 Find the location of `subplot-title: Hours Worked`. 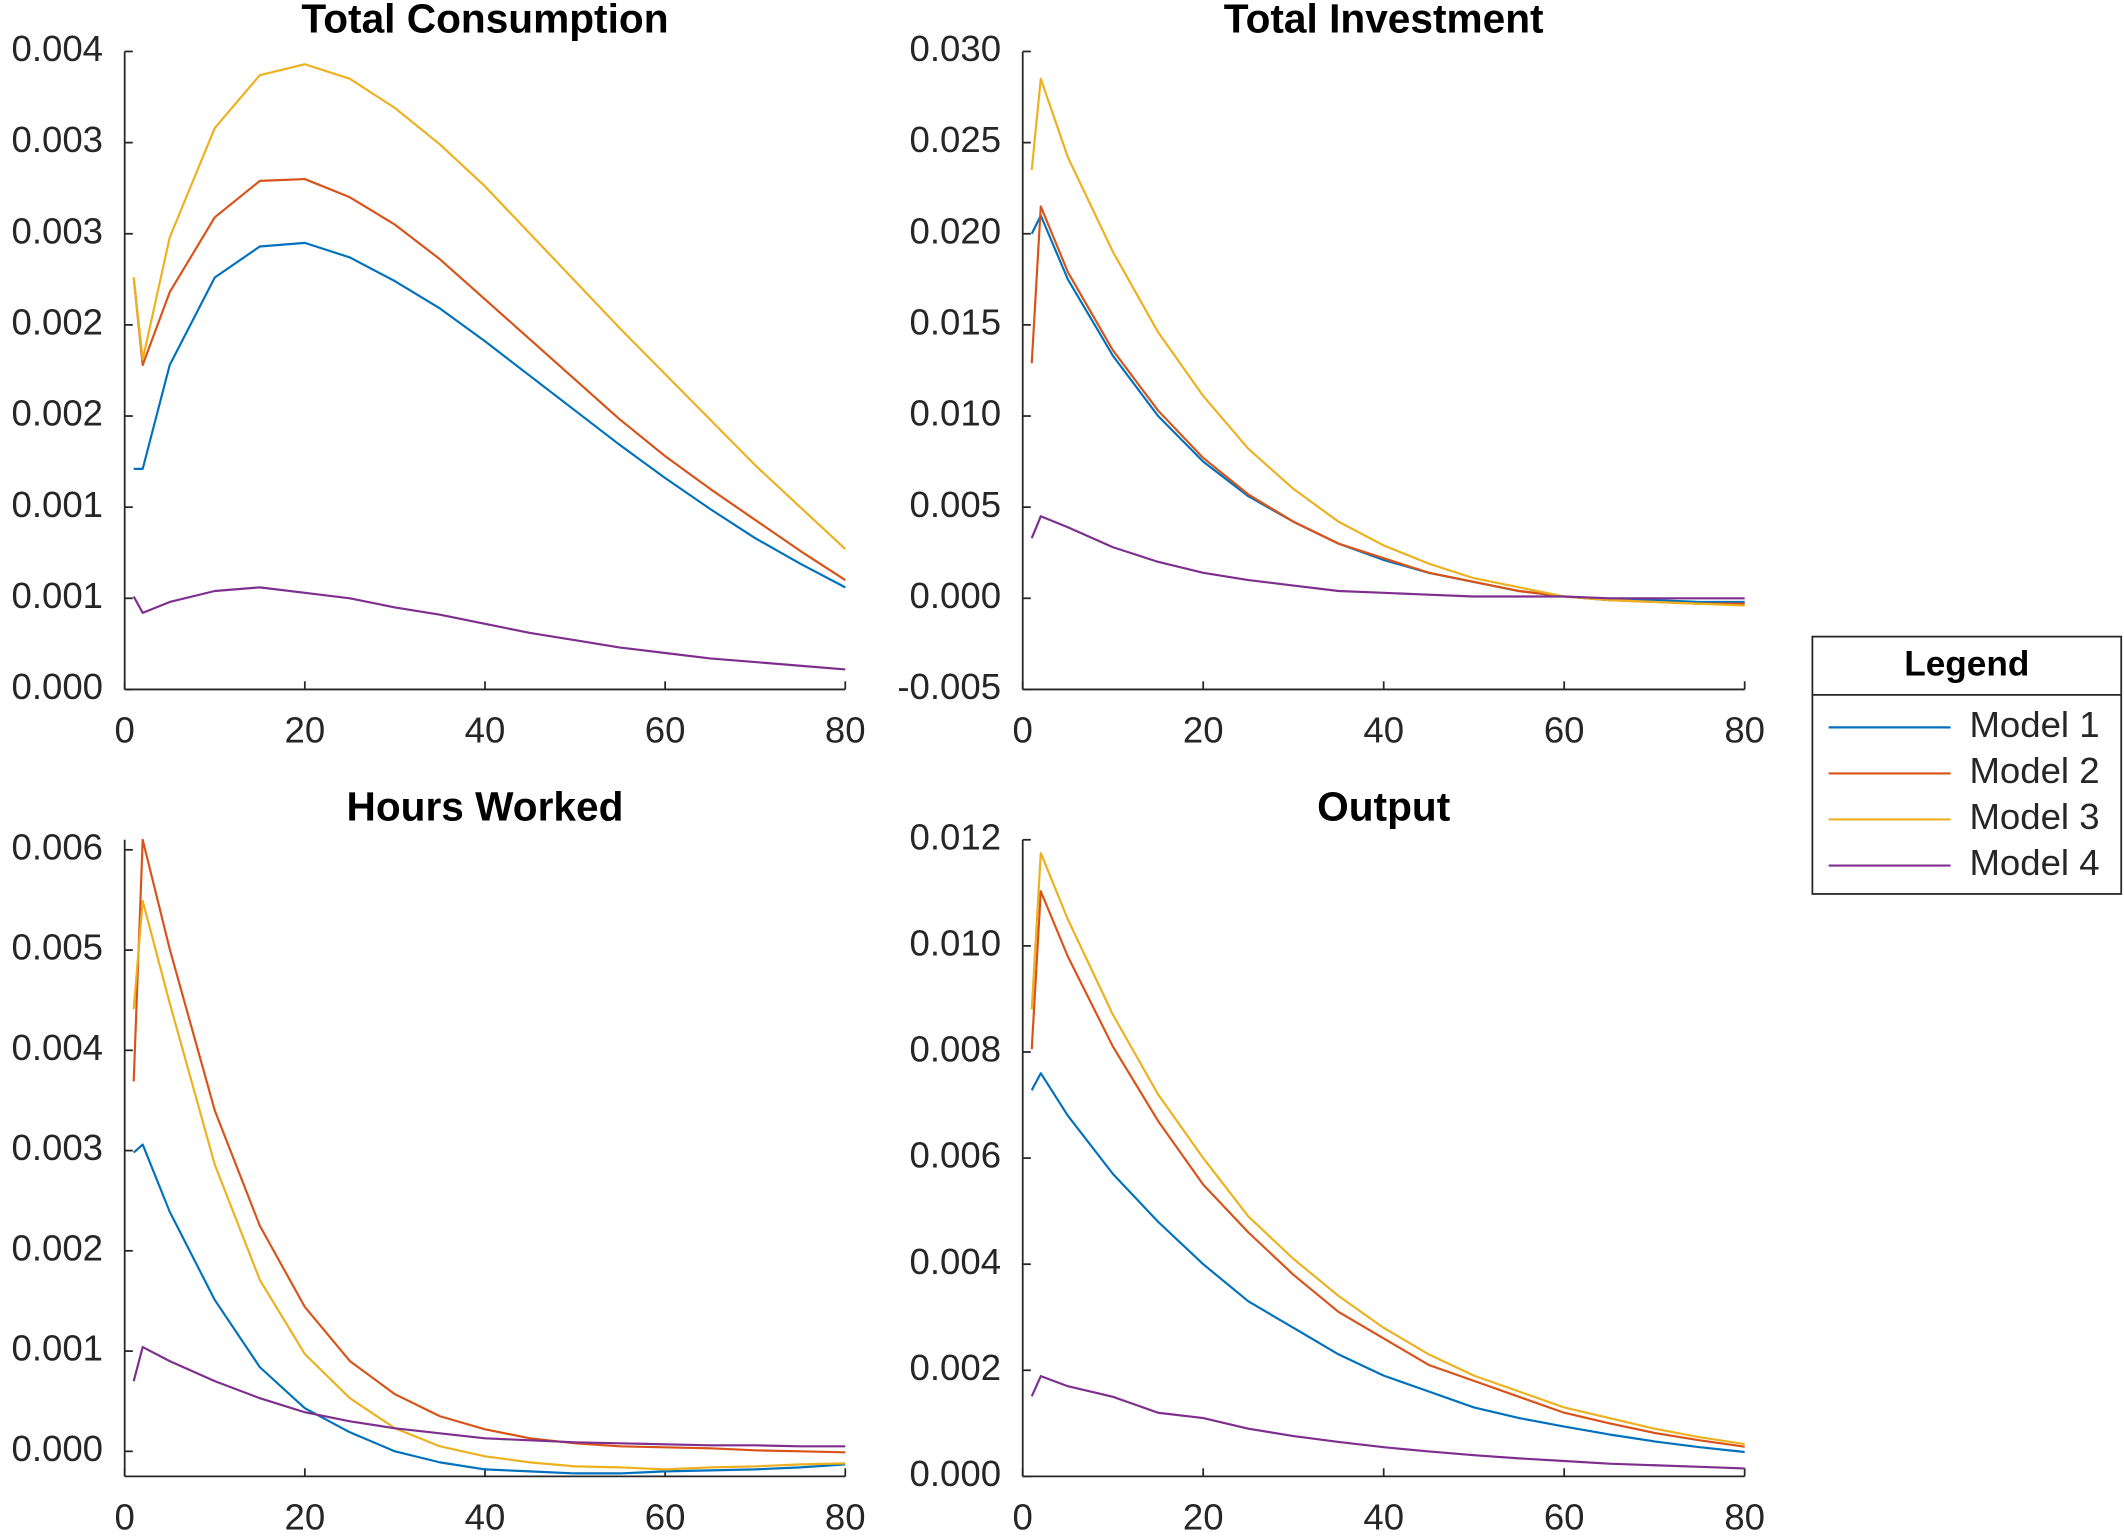

subplot-title: Hours Worked is located at coordinates (485, 807).